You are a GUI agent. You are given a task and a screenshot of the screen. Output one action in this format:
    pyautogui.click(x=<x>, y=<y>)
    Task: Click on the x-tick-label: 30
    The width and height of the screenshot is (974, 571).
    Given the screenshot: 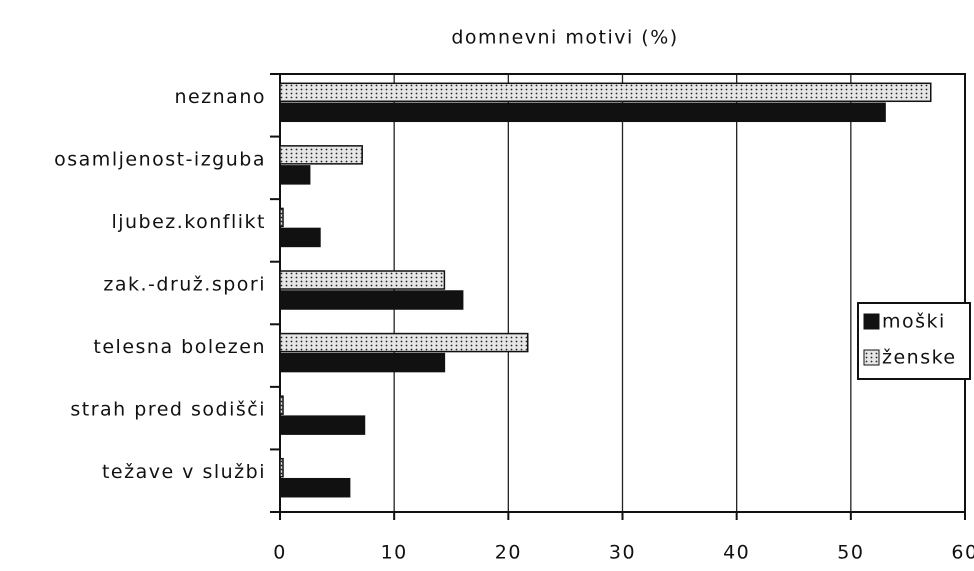 What is the action you would take?
    pyautogui.click(x=622, y=553)
    